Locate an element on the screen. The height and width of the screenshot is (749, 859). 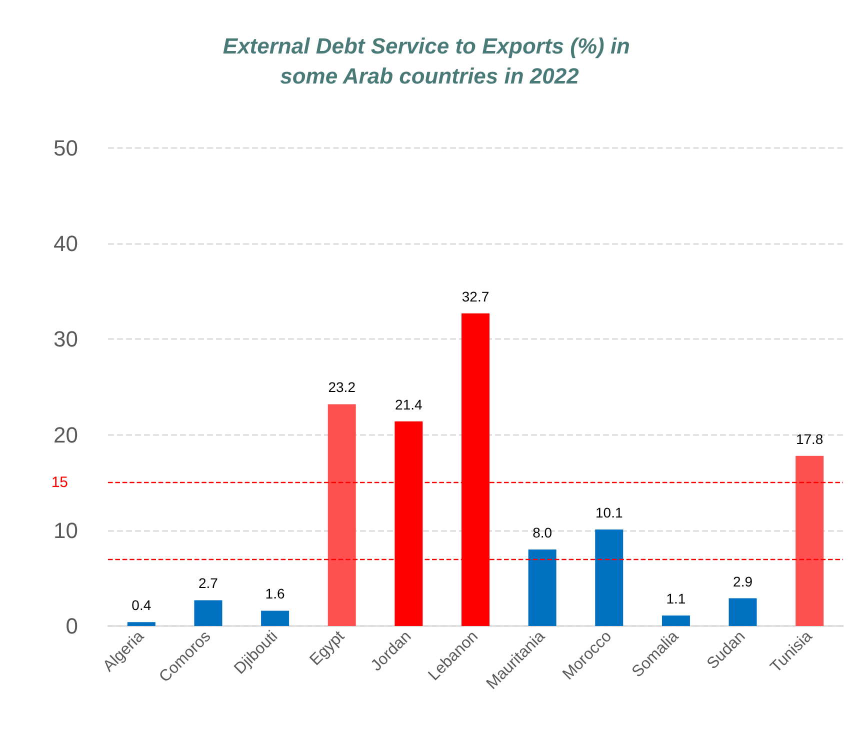
y-tick-label: 10 is located at coordinates (66, 530).